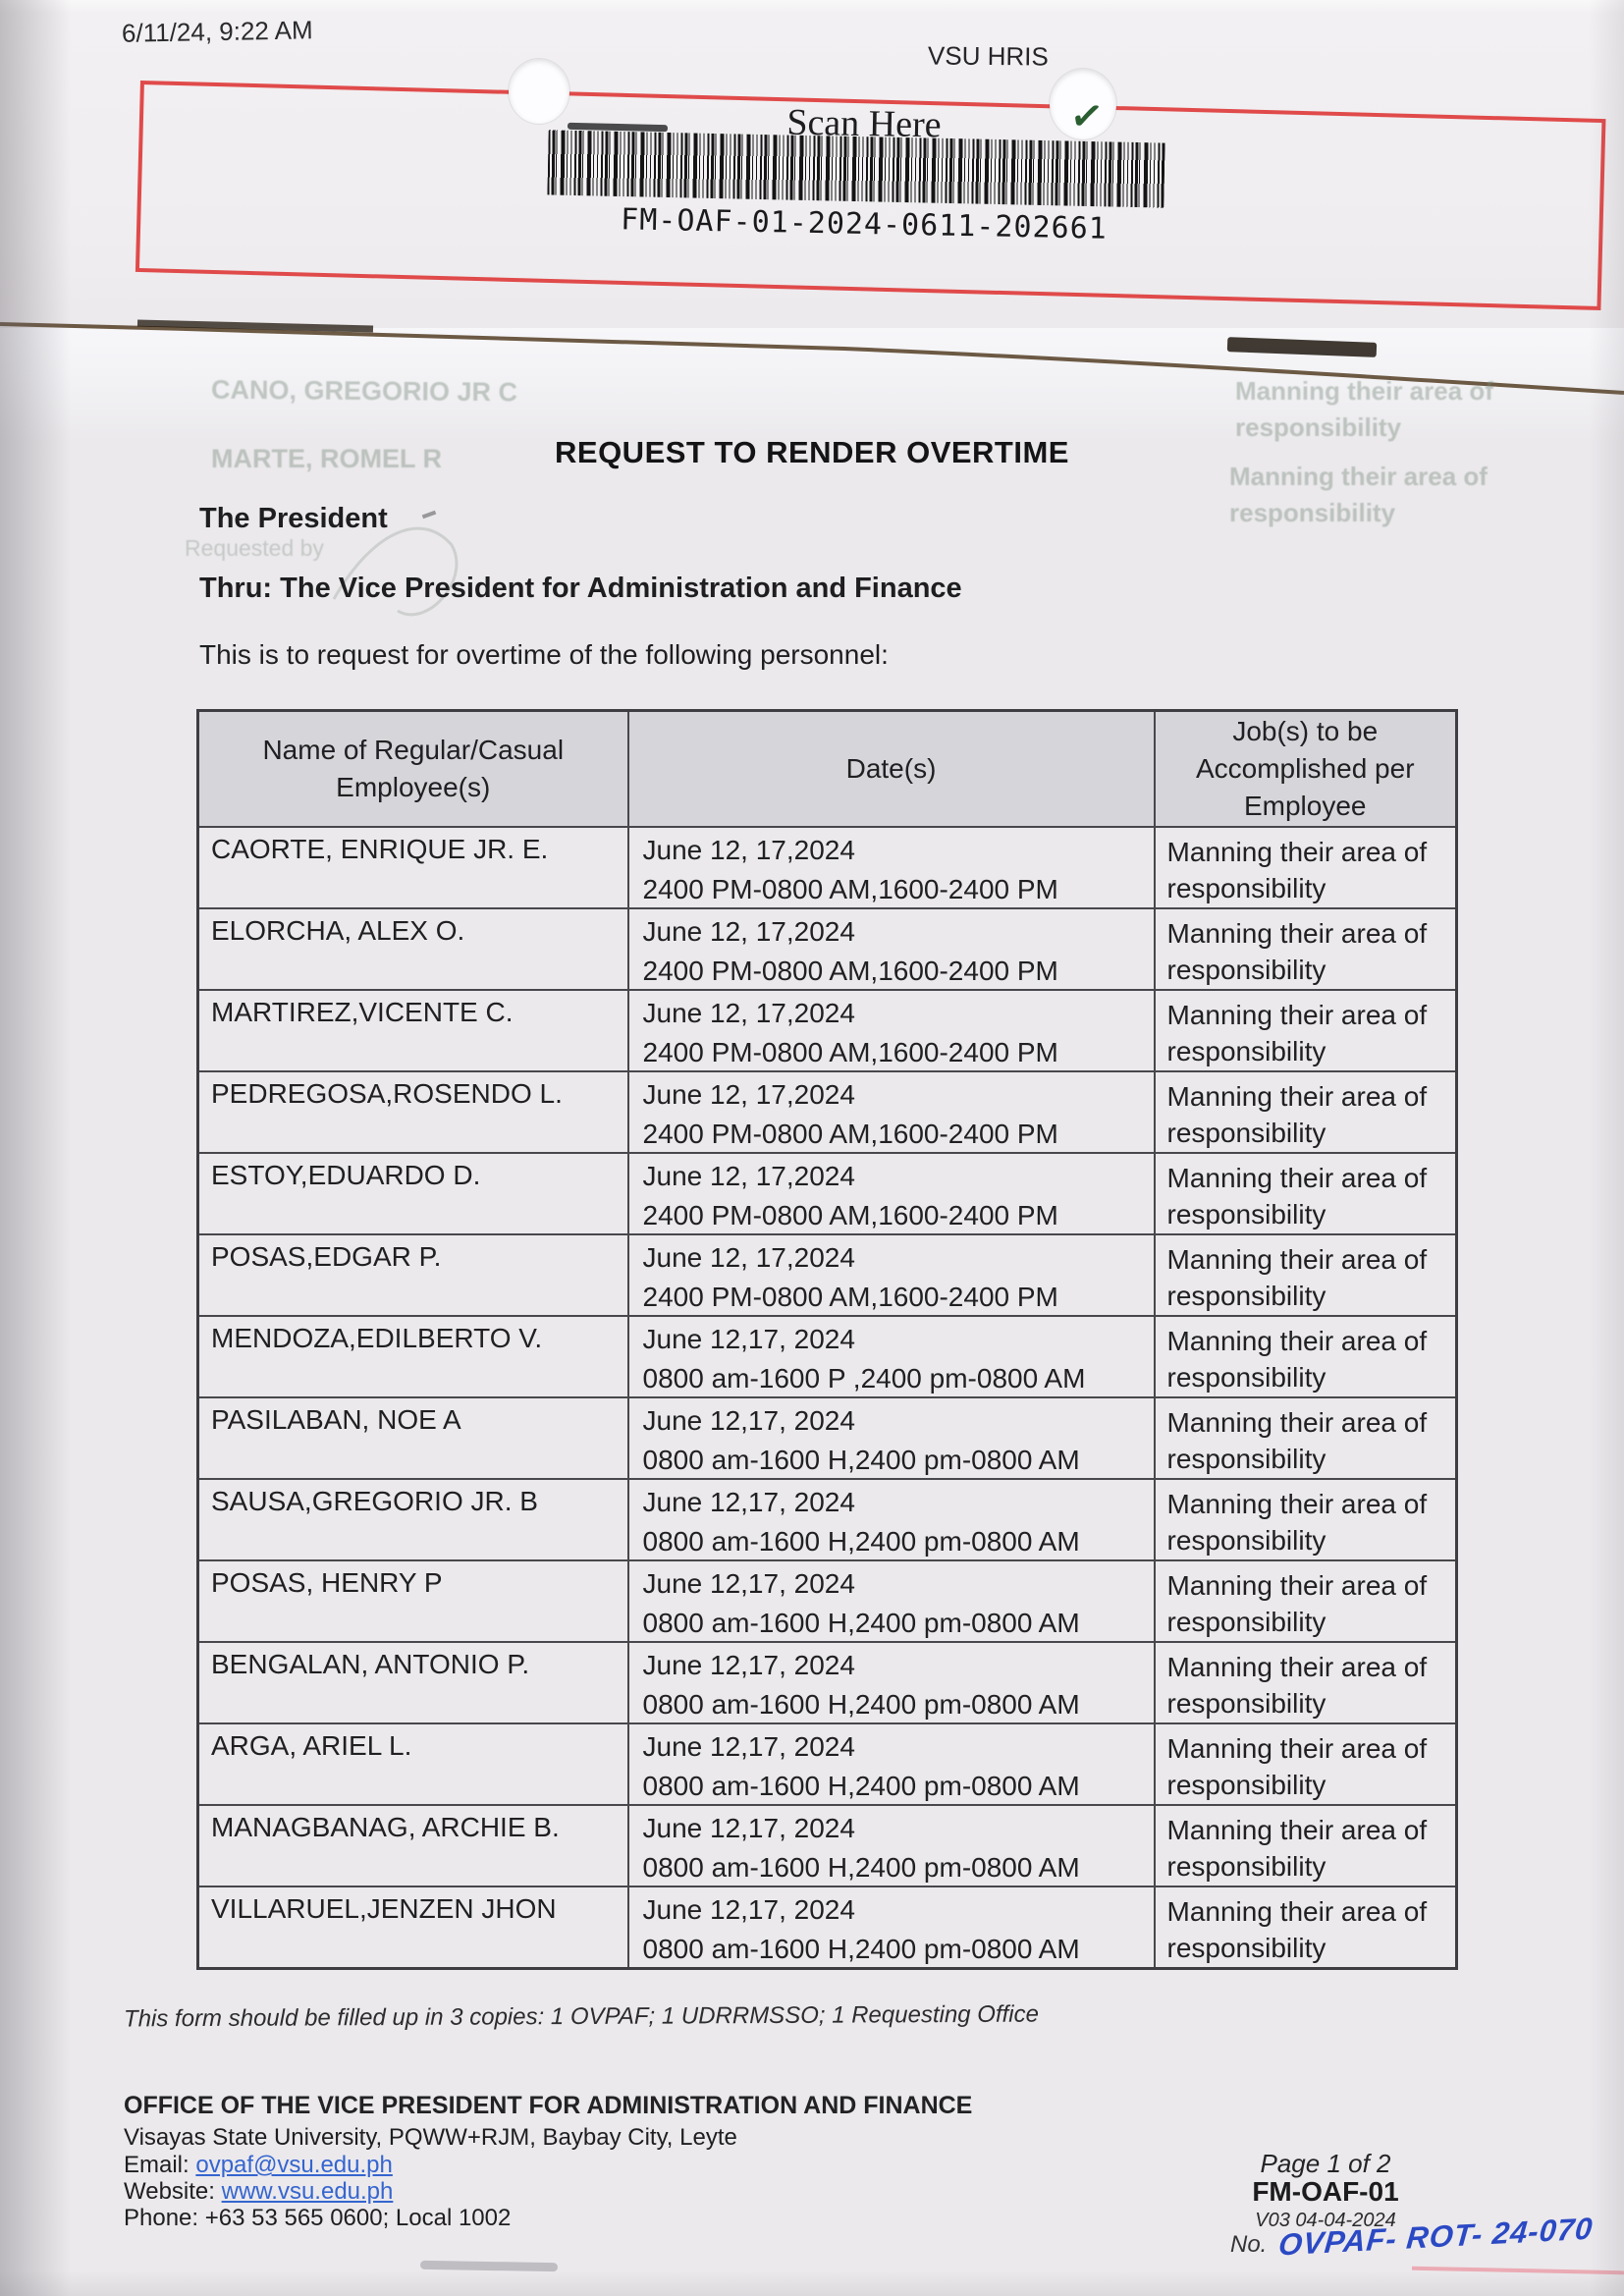 This screenshot has height=2296, width=1624. What do you see at coordinates (1325, 2163) in the screenshot?
I see `page-number: Page 1 of 2` at bounding box center [1325, 2163].